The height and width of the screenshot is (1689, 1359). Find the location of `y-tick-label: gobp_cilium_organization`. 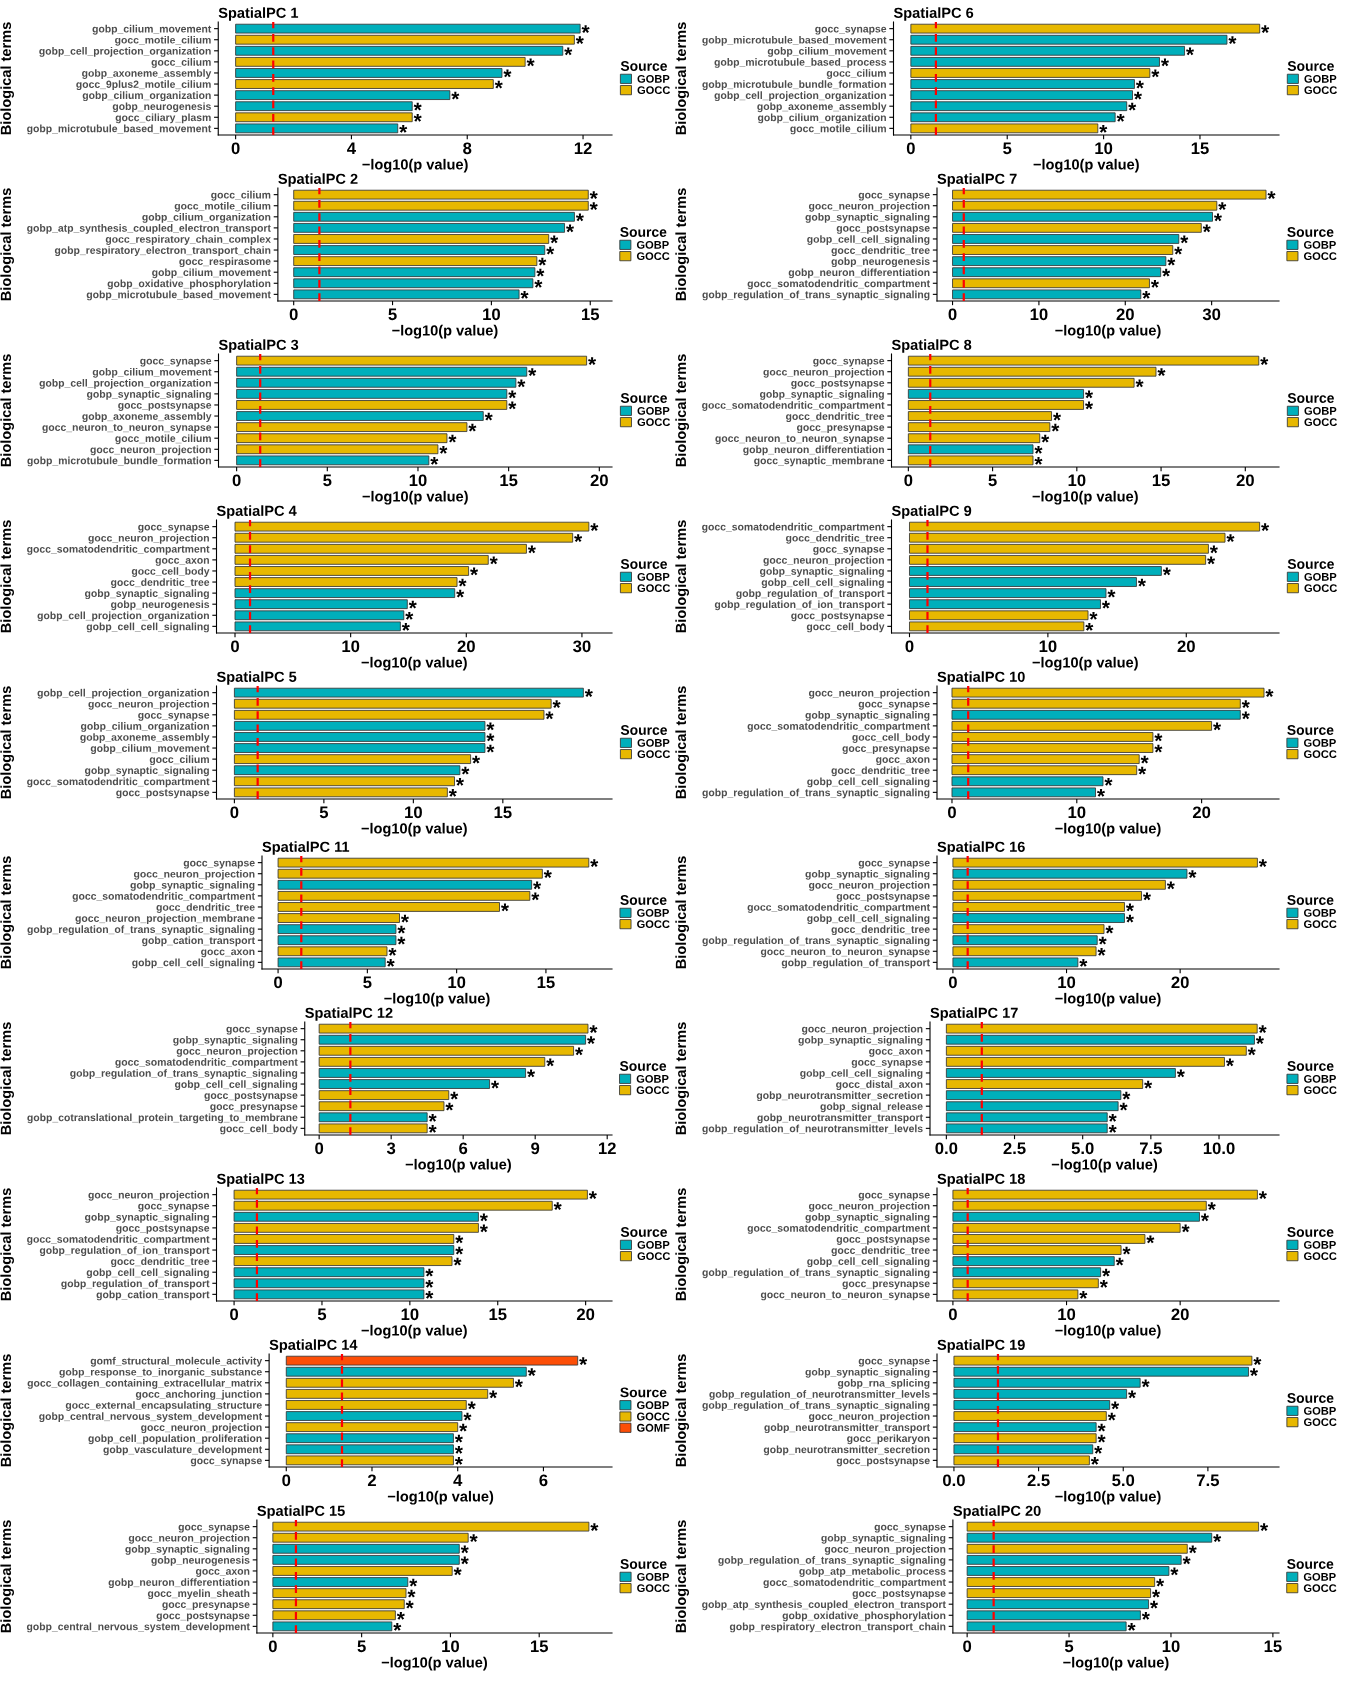

y-tick-label: gobp_cilium_organization is located at coordinates (146, 96).